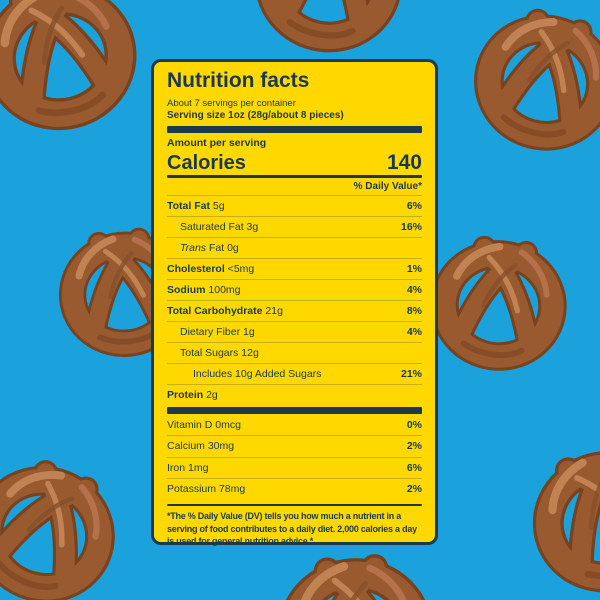 The height and width of the screenshot is (600, 600). I want to click on nutrient-row: Cholesterol <5mg 1%, so click(294, 268).